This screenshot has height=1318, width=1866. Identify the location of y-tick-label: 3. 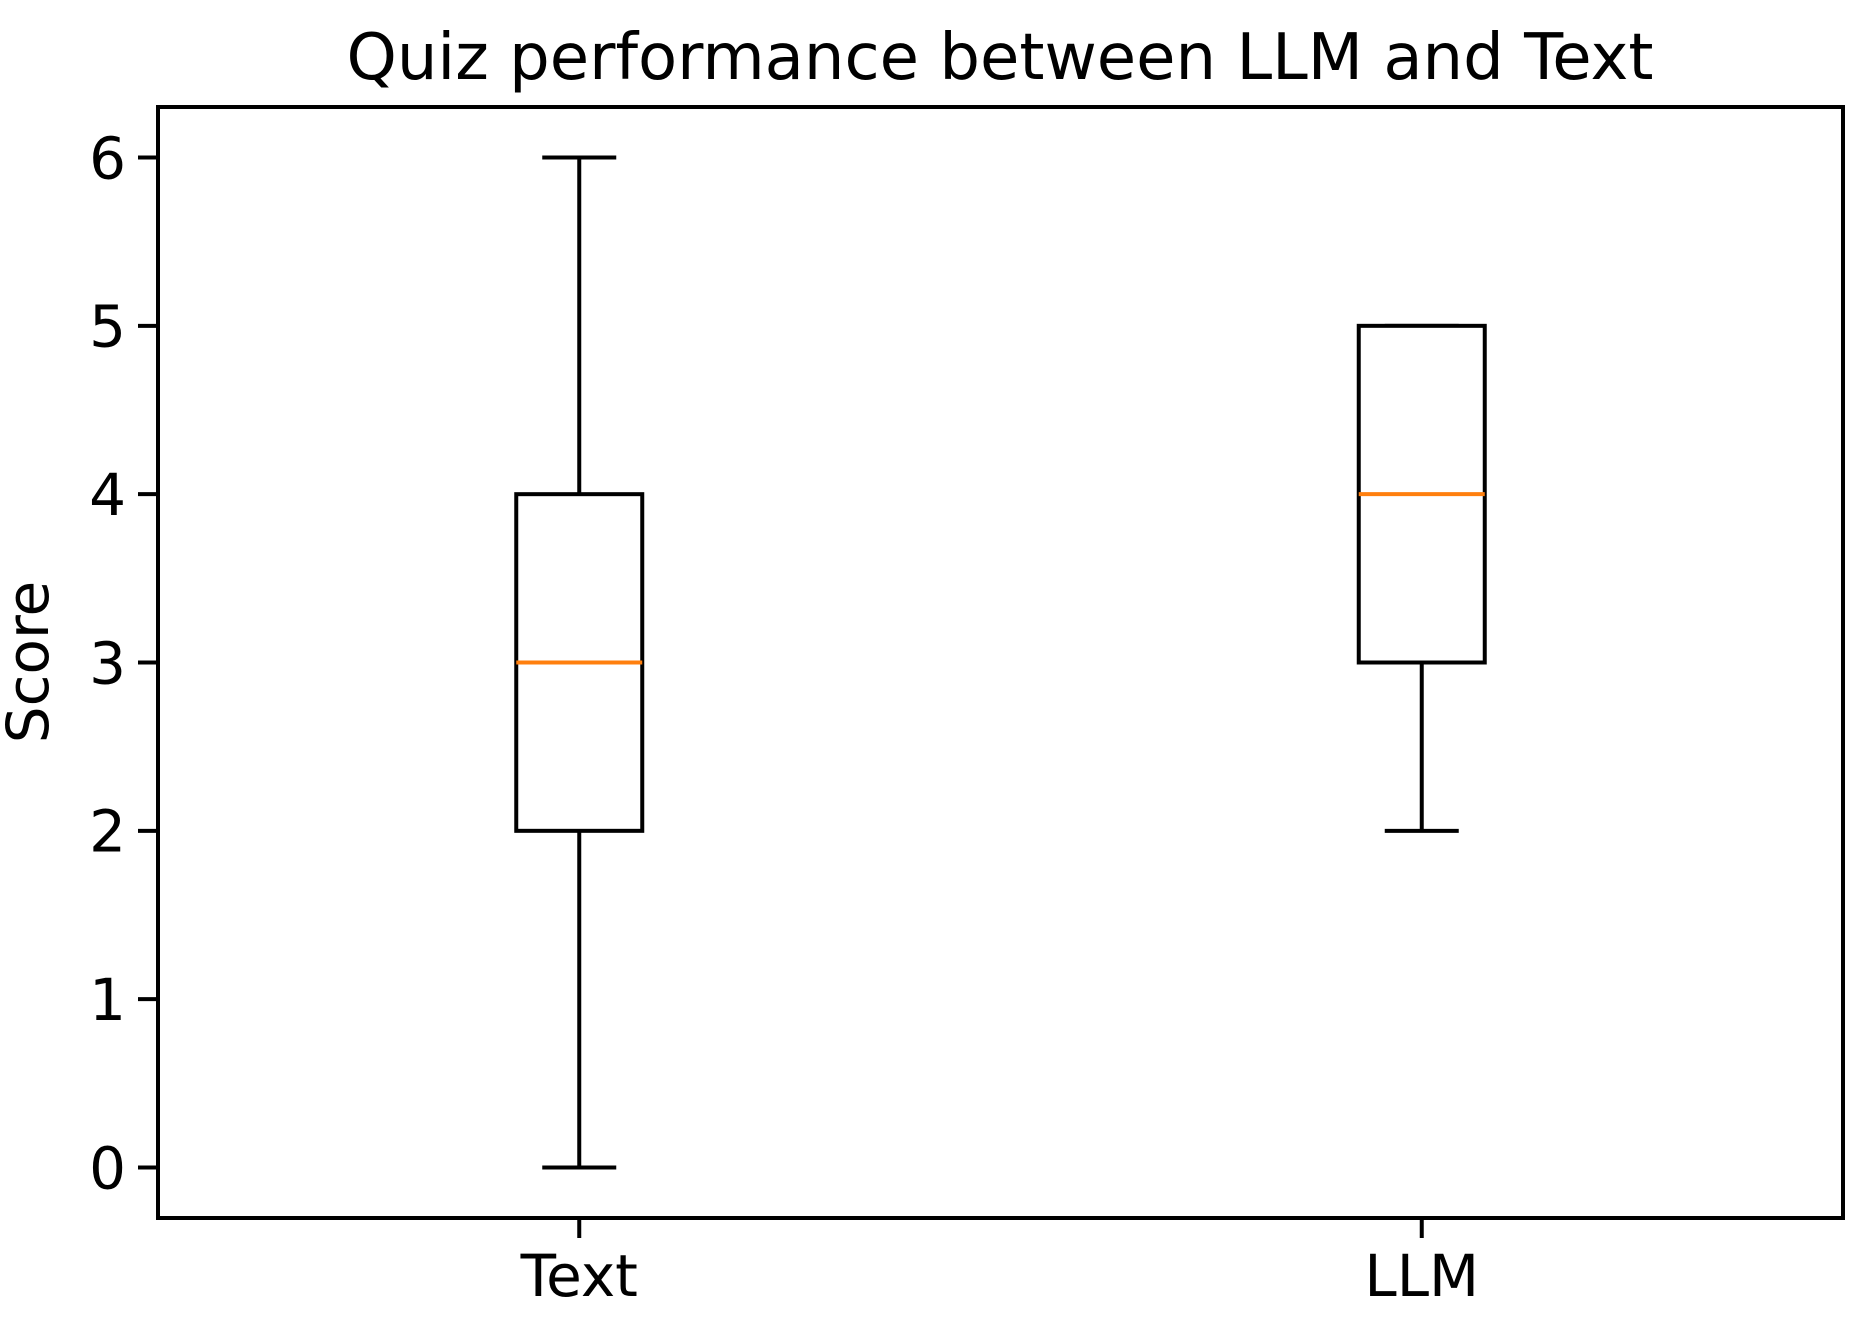
(107, 663).